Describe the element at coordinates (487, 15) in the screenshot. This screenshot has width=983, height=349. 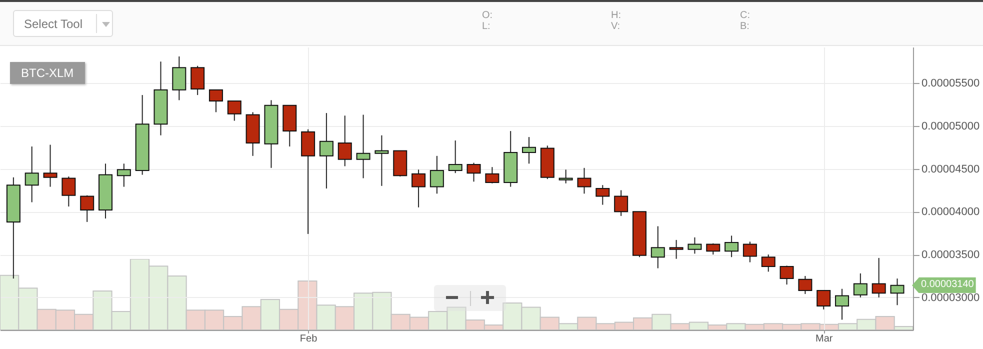
I see `text: O:` at that location.